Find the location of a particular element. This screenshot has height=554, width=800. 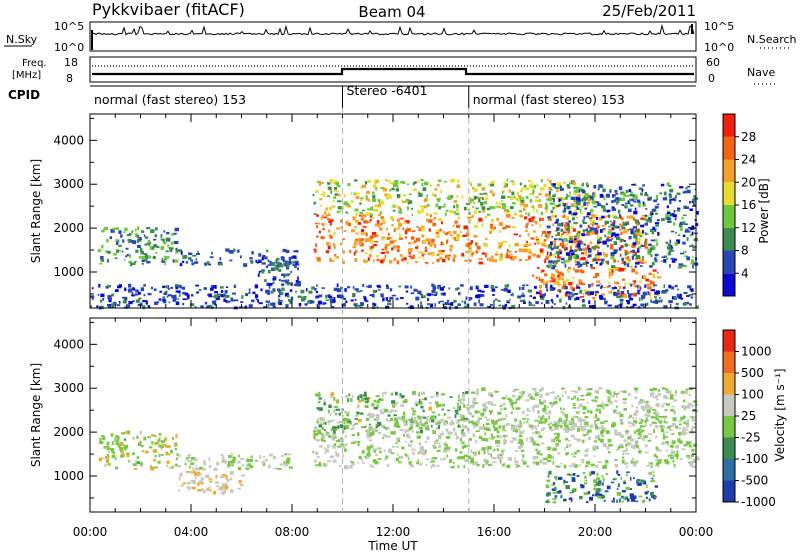

power-colorbar-swatch is located at coordinates (729, 285).